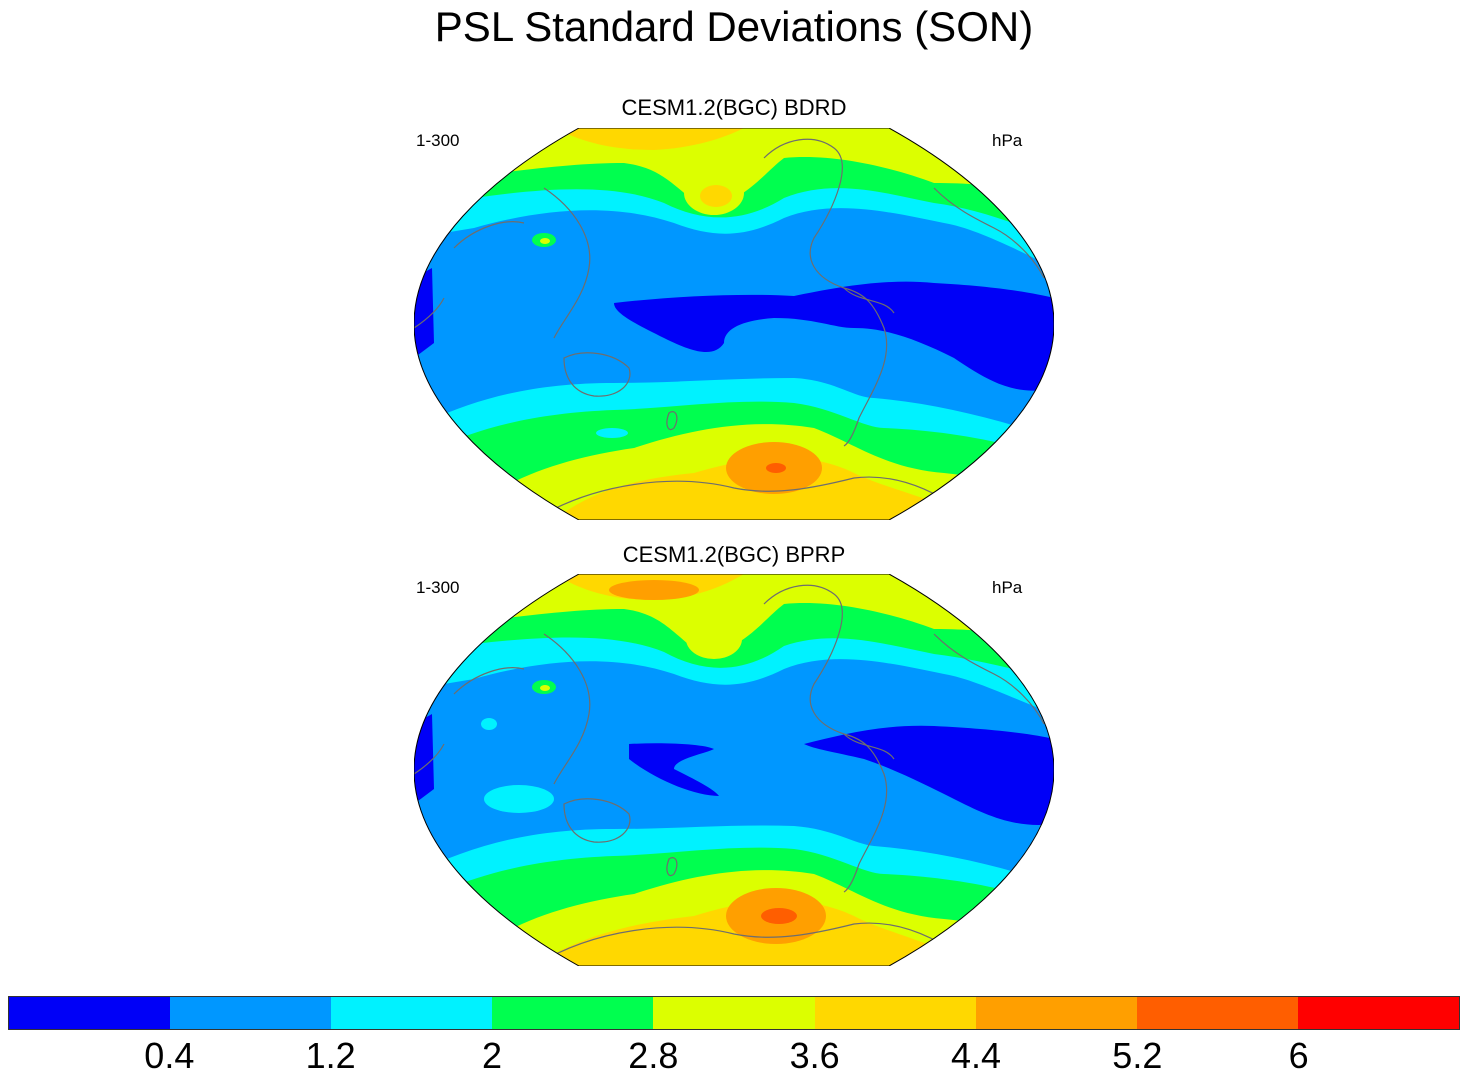 This screenshot has width=1468, height=1079. Describe the element at coordinates (1298, 1055) in the screenshot. I see `colorbar-tick-label: 6` at that location.